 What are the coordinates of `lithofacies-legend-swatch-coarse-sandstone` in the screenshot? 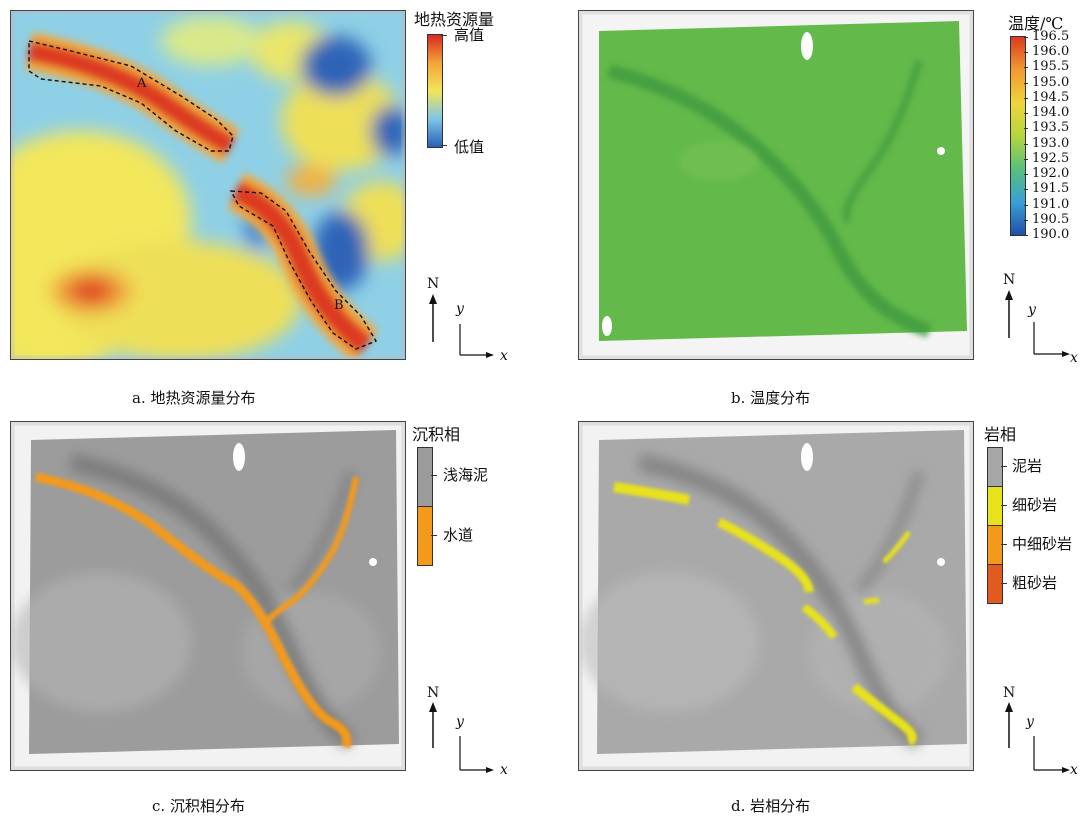 It's located at (995, 584).